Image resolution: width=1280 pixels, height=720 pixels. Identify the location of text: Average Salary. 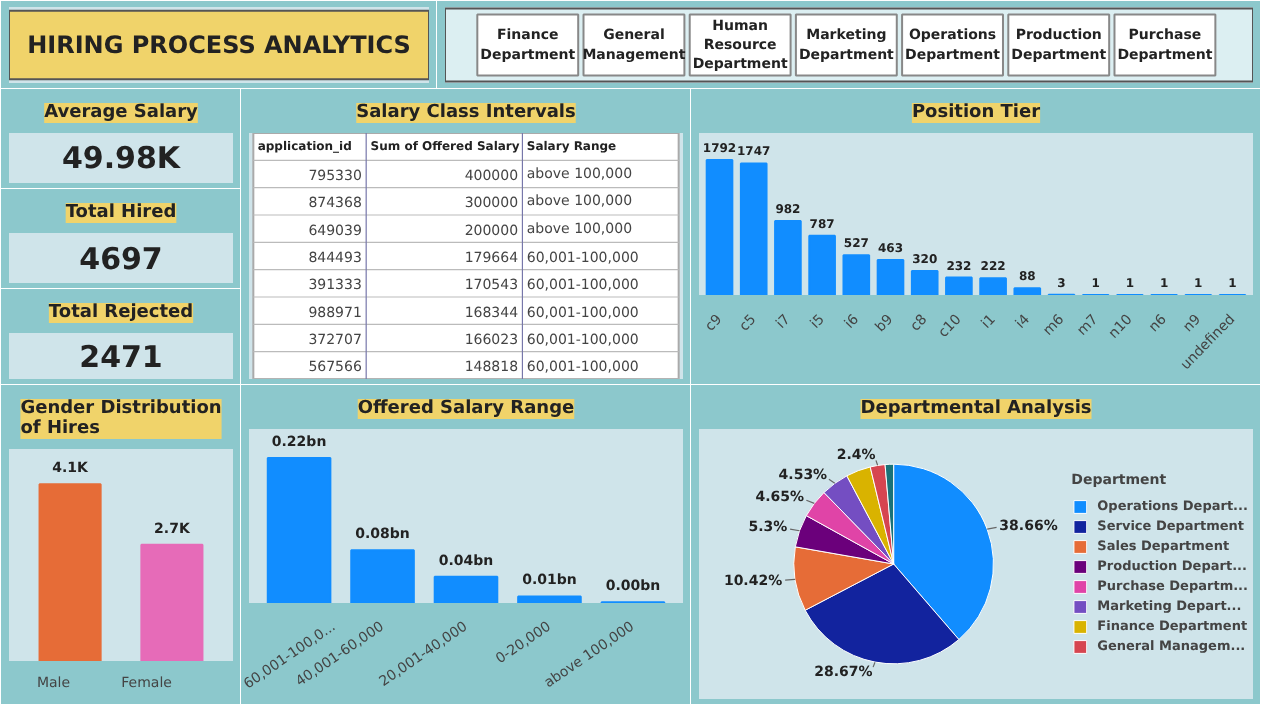
(121, 113).